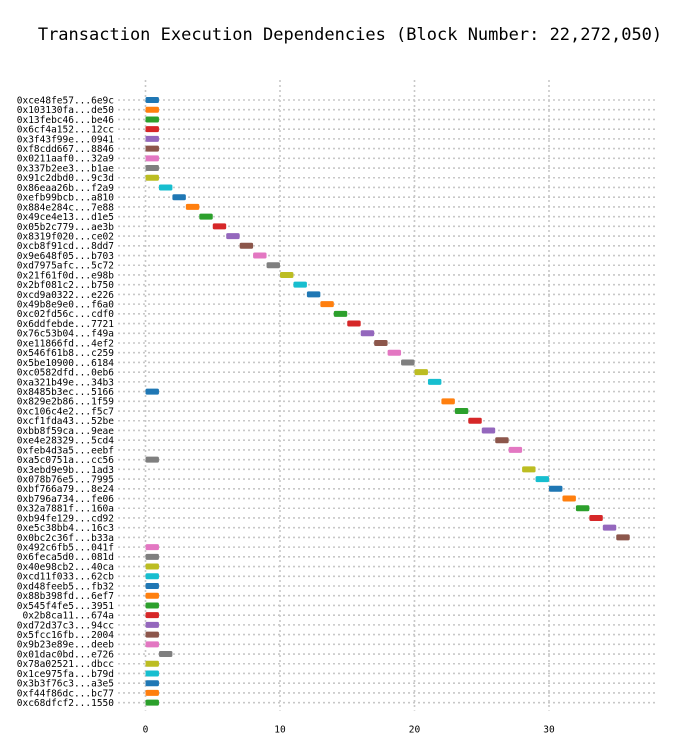 The height and width of the screenshot is (756, 700). What do you see at coordinates (65, 236) in the screenshot?
I see `y-tick-label: 0x8319f020...ce02` at bounding box center [65, 236].